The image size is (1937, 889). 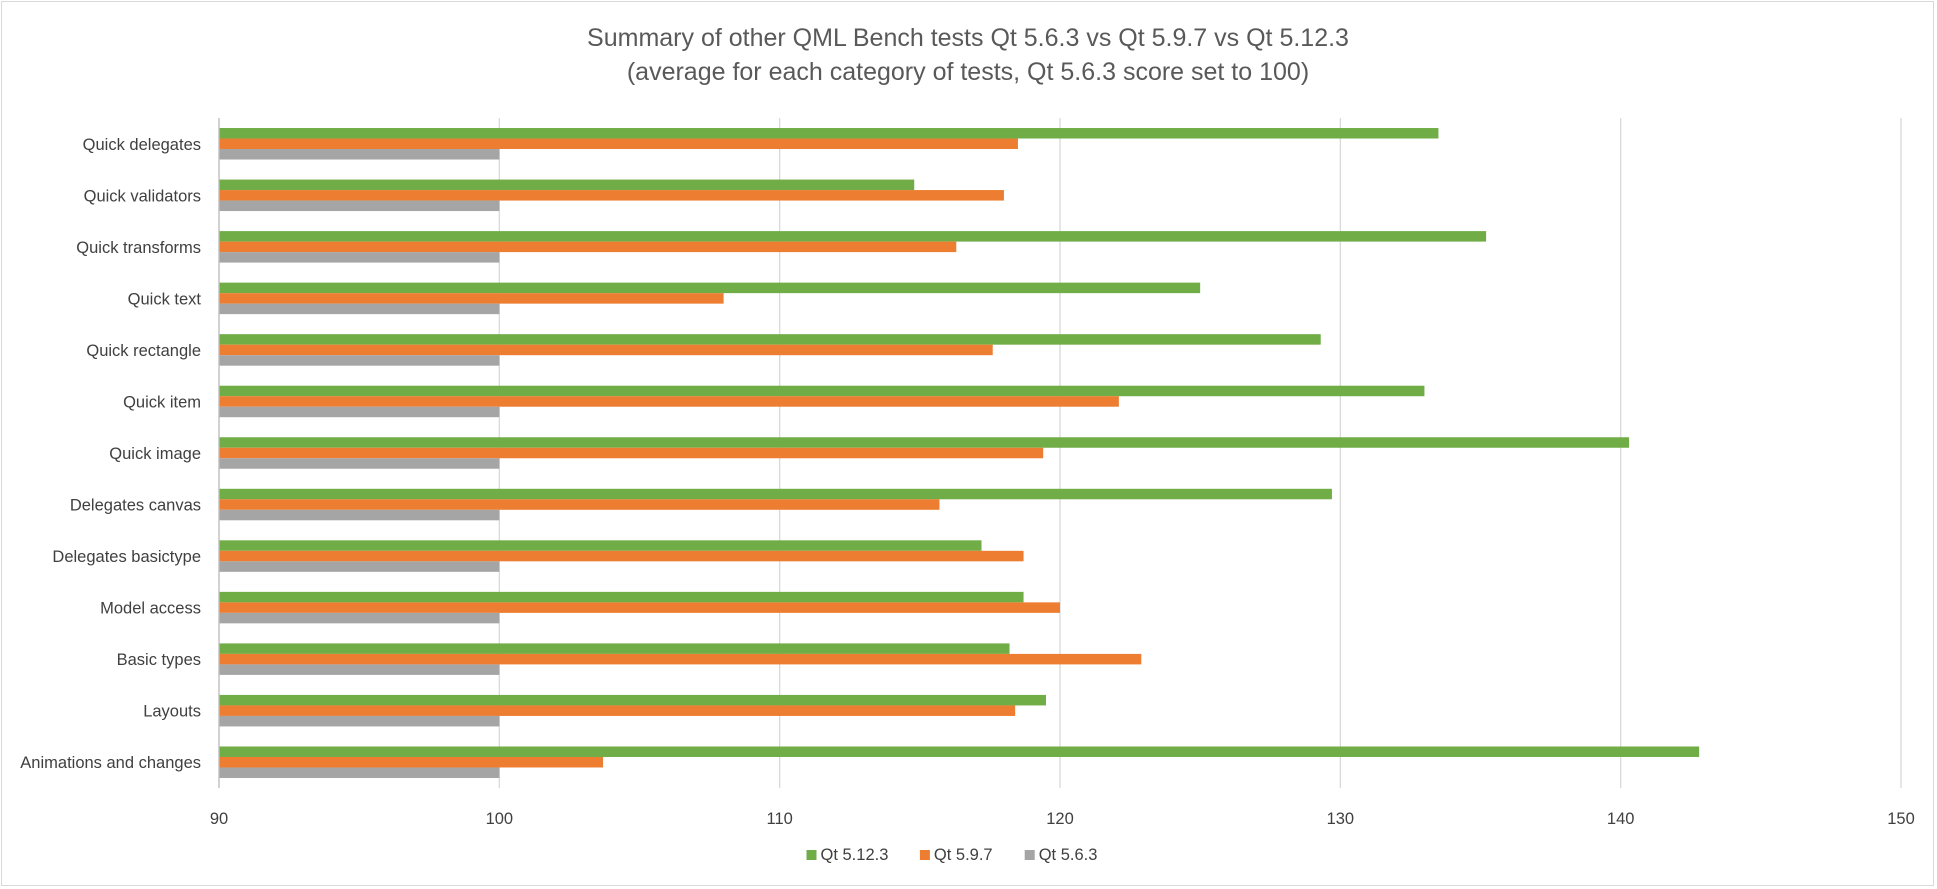 What do you see at coordinates (1068, 855) in the screenshot?
I see `legend-label: Qt 5.6.3` at bounding box center [1068, 855].